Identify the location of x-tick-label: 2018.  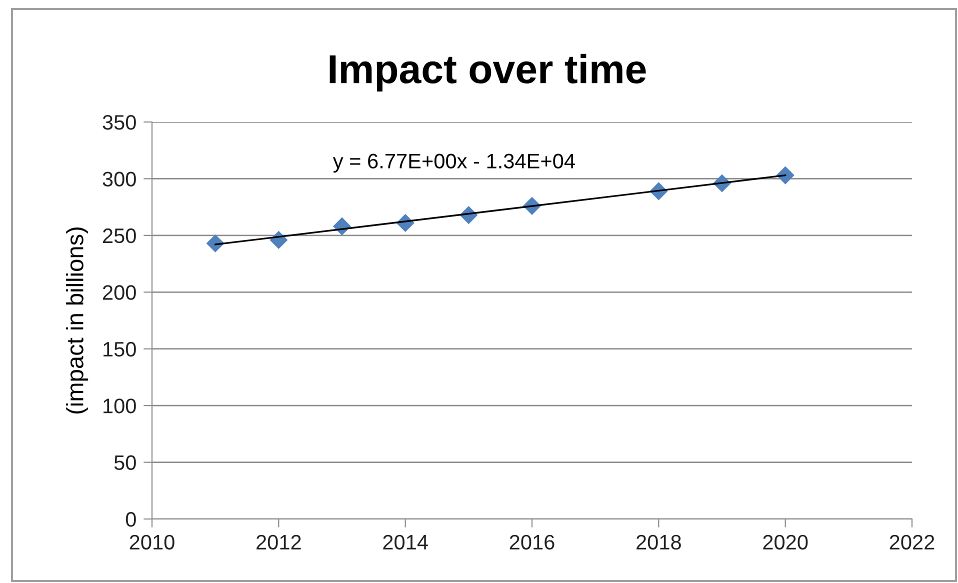
(658, 542).